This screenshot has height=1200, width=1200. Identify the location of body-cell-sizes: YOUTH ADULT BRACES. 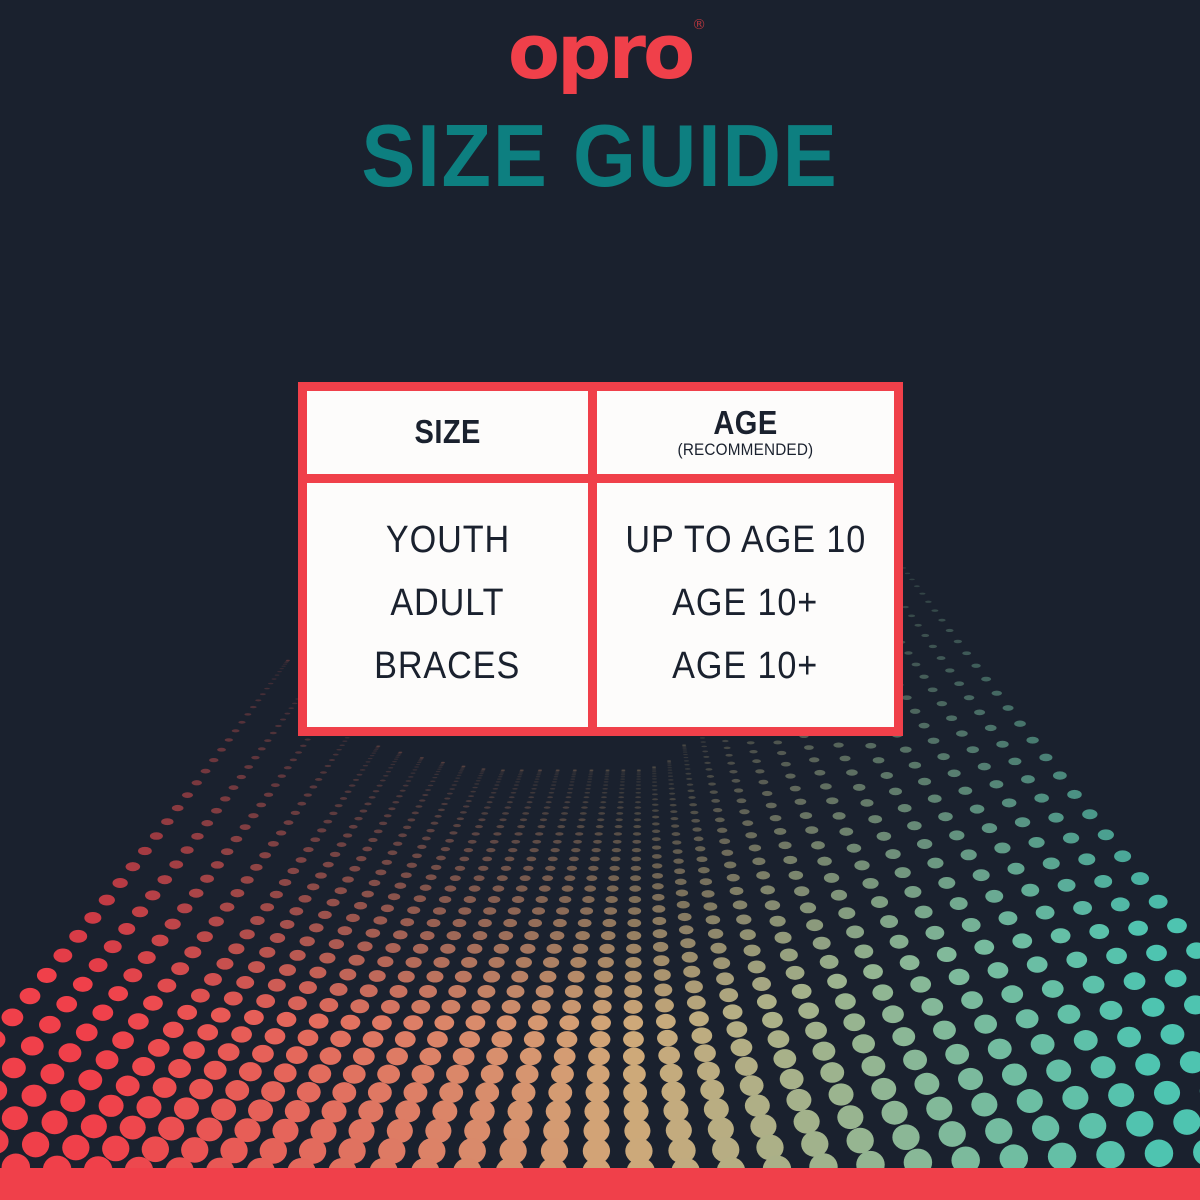
(447, 605).